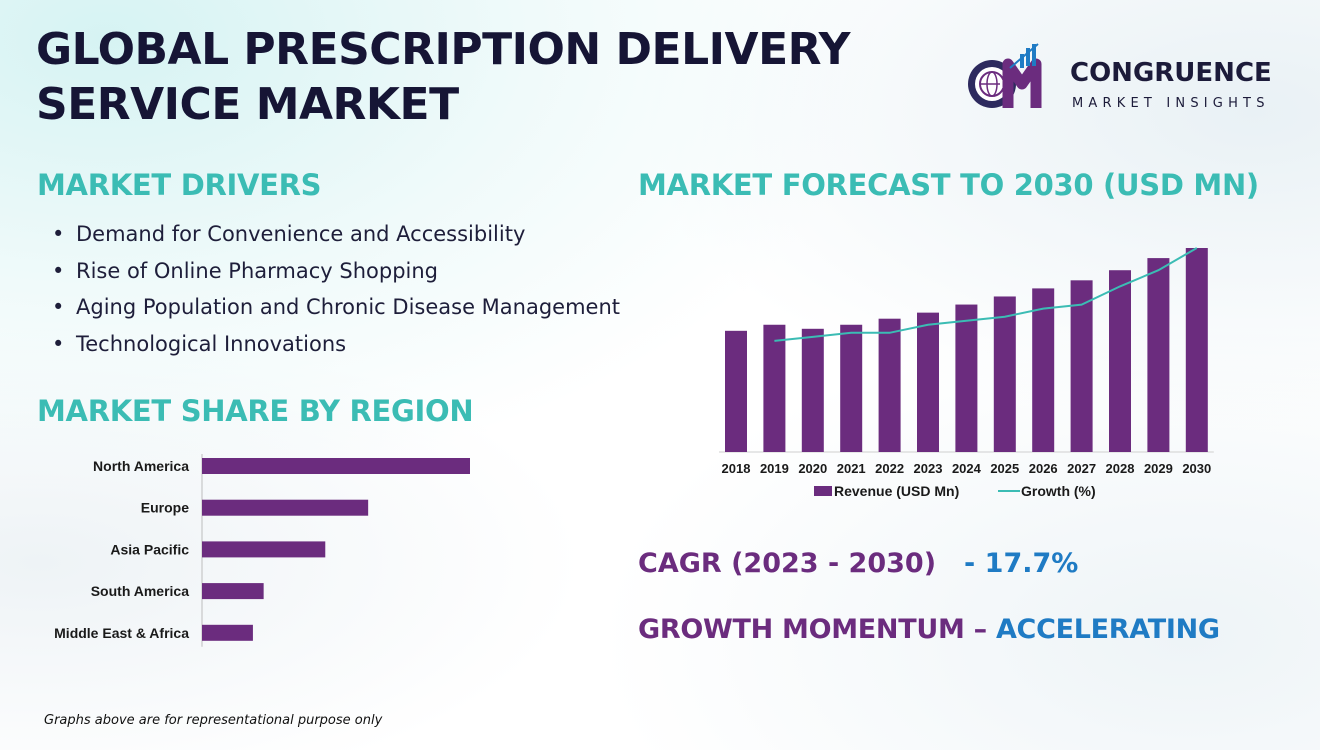  I want to click on brand-logo: CONGRUENCE MARKET INSIGHTS, so click(1127, 82).